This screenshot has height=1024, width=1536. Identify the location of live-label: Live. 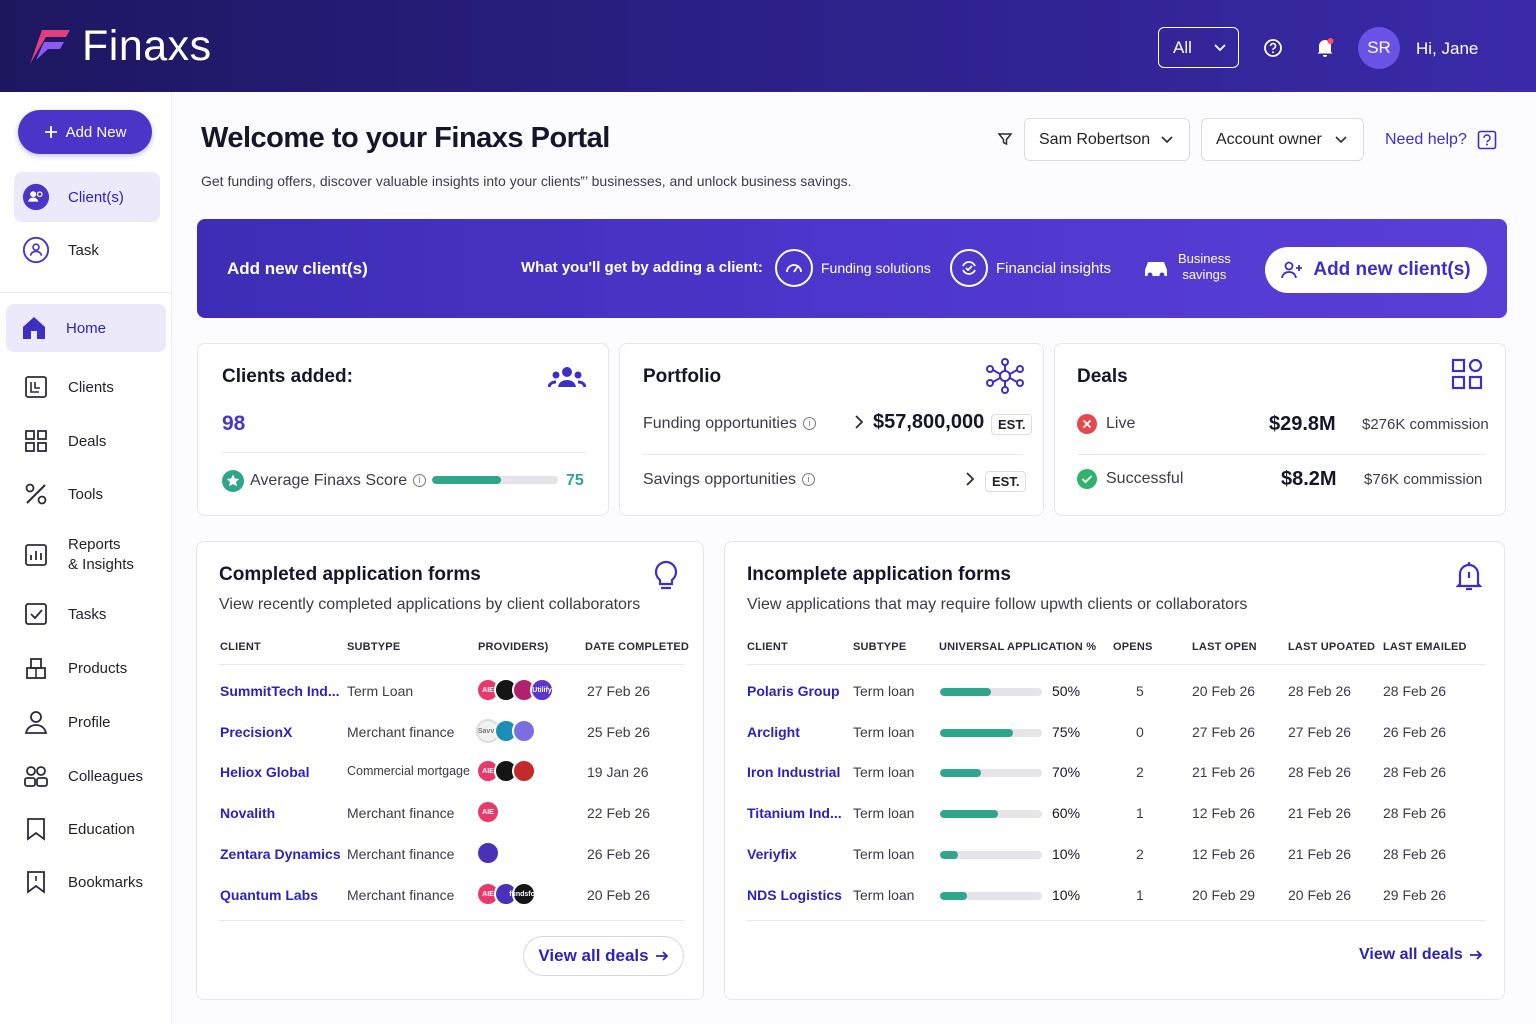
(1121, 423).